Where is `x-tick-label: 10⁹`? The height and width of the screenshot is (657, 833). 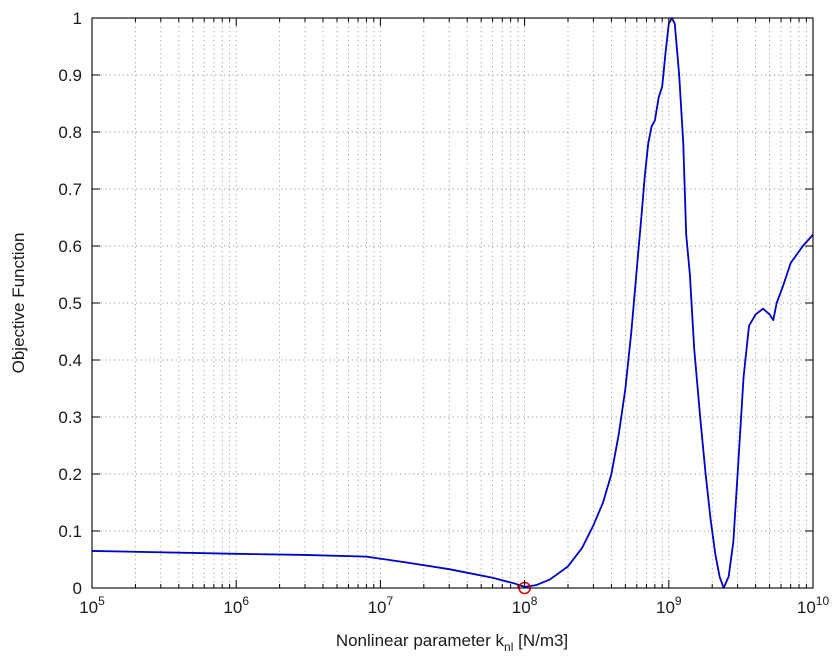 x-tick-label: 10⁹ is located at coordinates (669, 605).